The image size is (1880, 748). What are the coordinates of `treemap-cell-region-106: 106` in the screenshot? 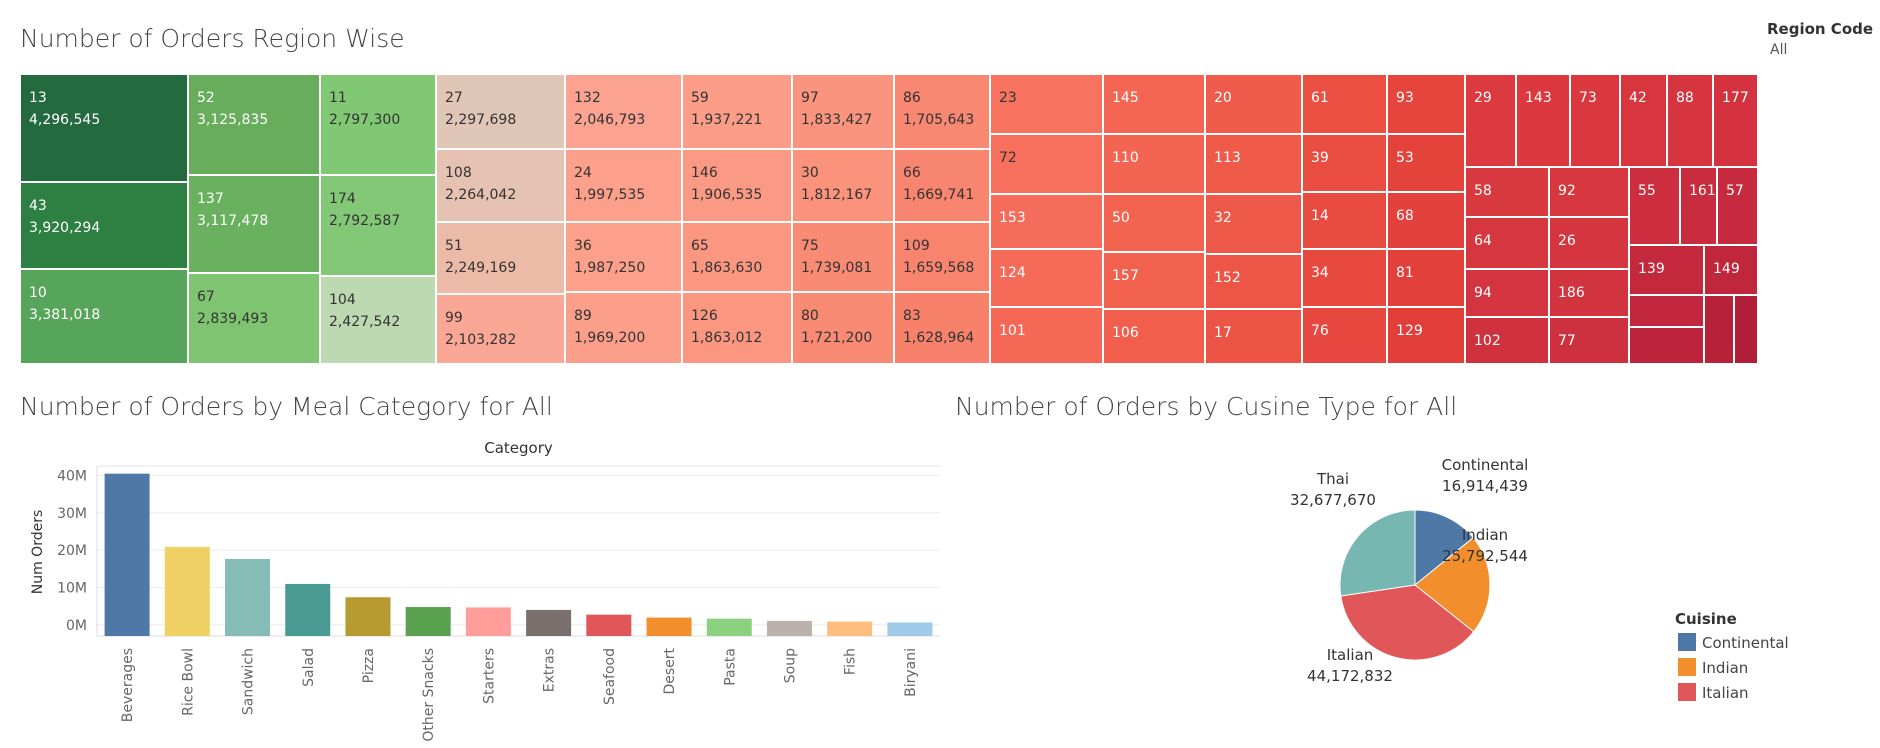 It's located at (1154, 336).